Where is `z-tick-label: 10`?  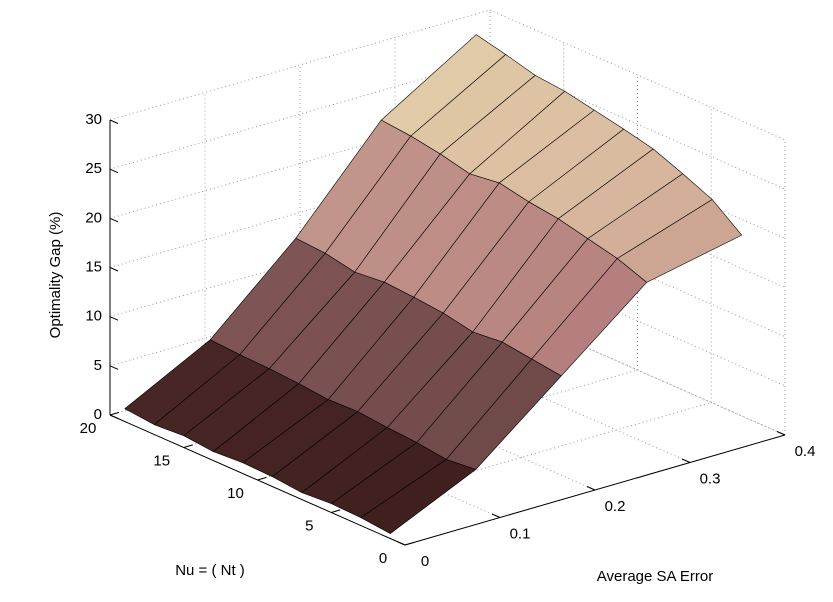
z-tick-label: 10 is located at coordinates (93, 316).